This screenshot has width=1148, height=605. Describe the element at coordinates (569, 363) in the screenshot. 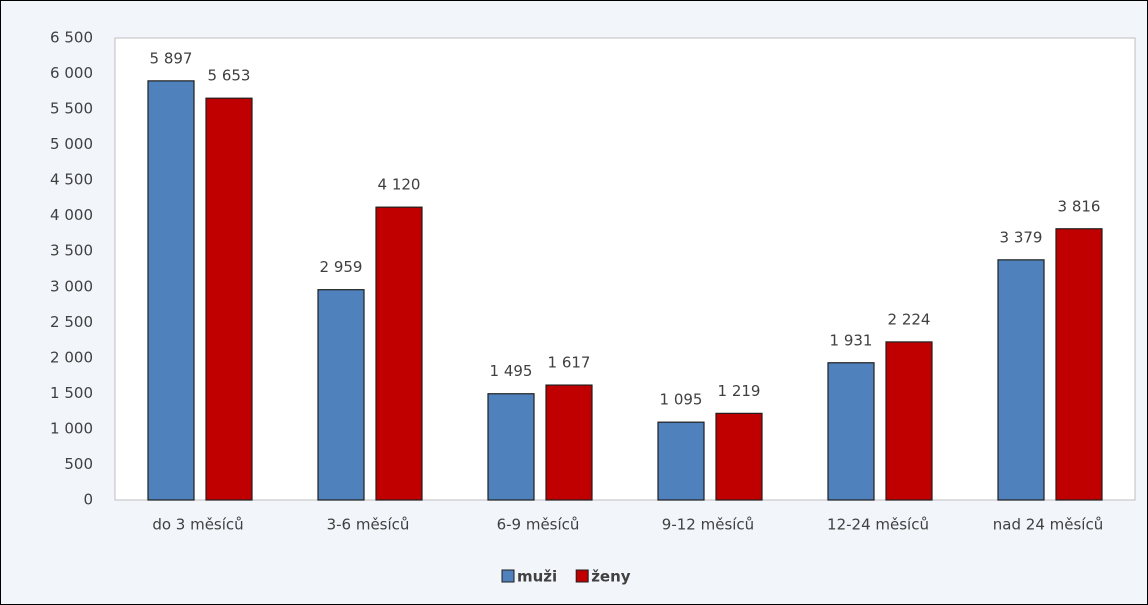

I see `data-label: 1 617` at that location.